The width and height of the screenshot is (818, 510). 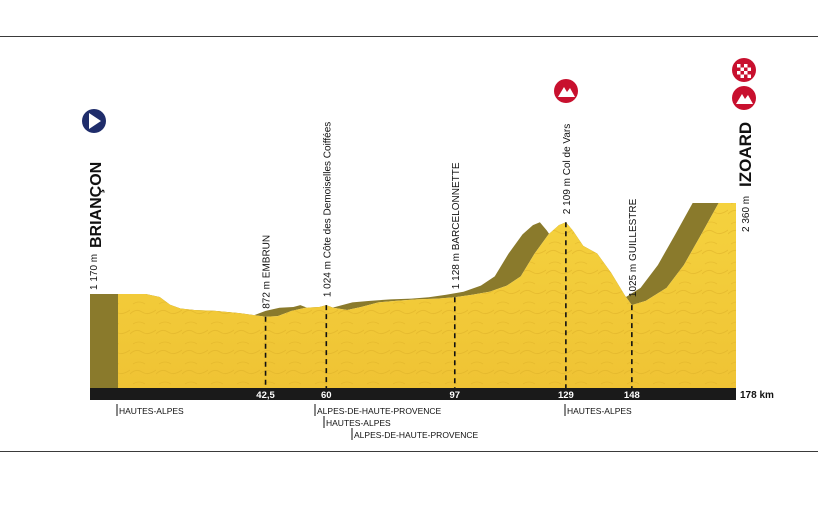 I want to click on waypoint-km-label: 129, so click(x=566, y=395).